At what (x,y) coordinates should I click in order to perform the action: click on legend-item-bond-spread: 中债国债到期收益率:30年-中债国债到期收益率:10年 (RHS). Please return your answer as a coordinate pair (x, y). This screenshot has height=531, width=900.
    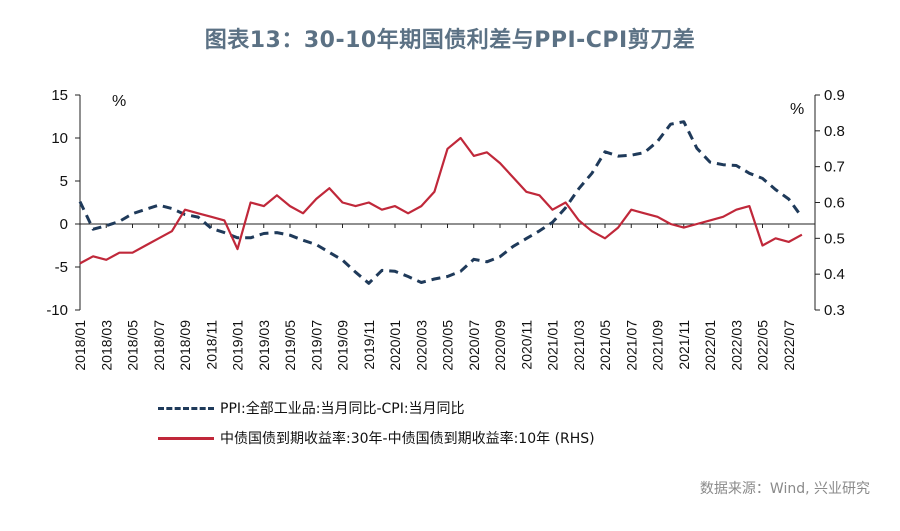
    Looking at the image, I should click on (376, 438).